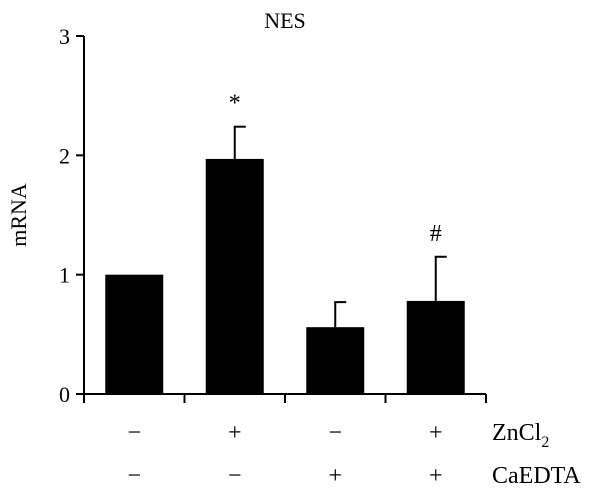 The height and width of the screenshot is (497, 600). What do you see at coordinates (520, 435) in the screenshot?
I see `treatment-label: ZnCl2` at bounding box center [520, 435].